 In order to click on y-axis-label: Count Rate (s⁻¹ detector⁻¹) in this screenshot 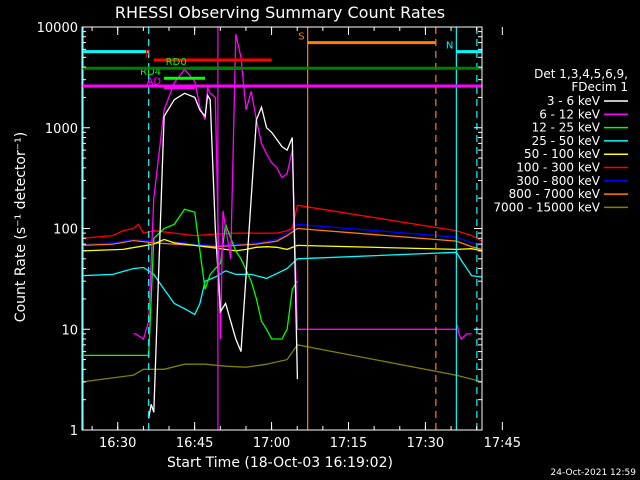, I will do `click(21, 227)`.